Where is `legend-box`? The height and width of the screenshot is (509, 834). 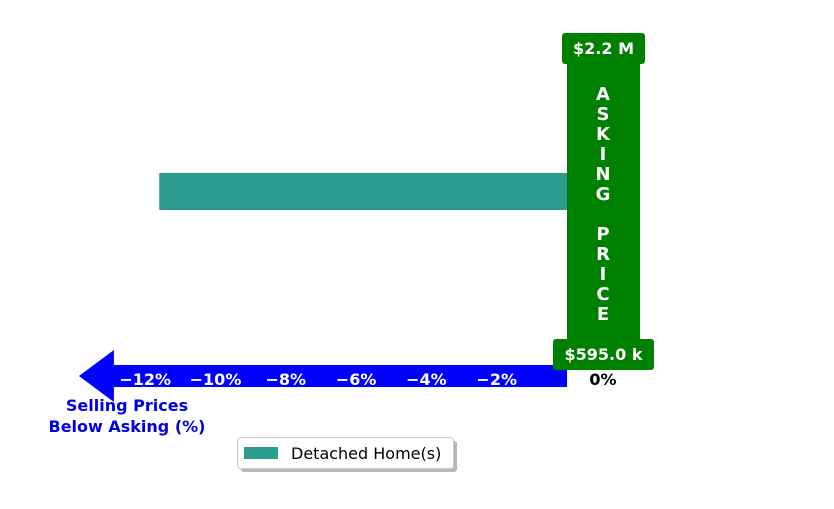 legend-box is located at coordinates (345, 453).